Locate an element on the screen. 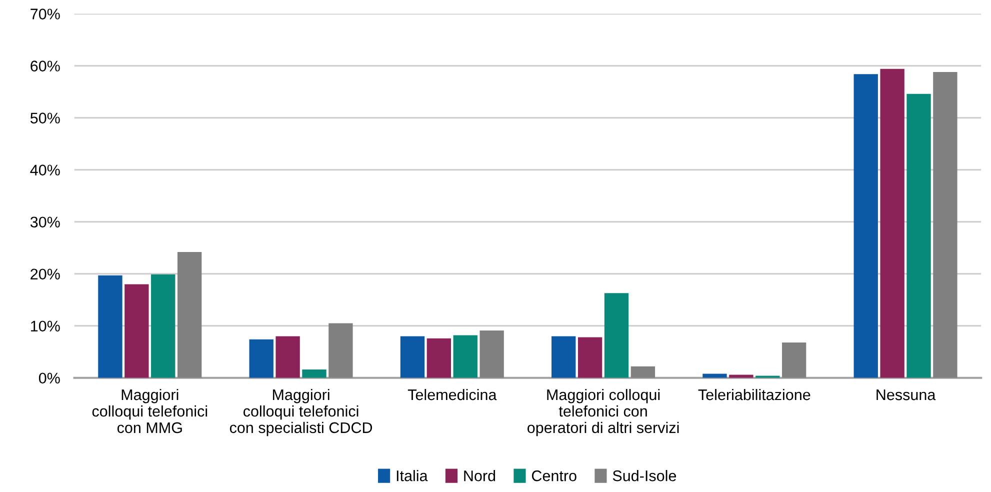 The height and width of the screenshot is (492, 991). x-tick-label: Maggiori colloqui telefonici con specialisti CDCD is located at coordinates (301, 412).